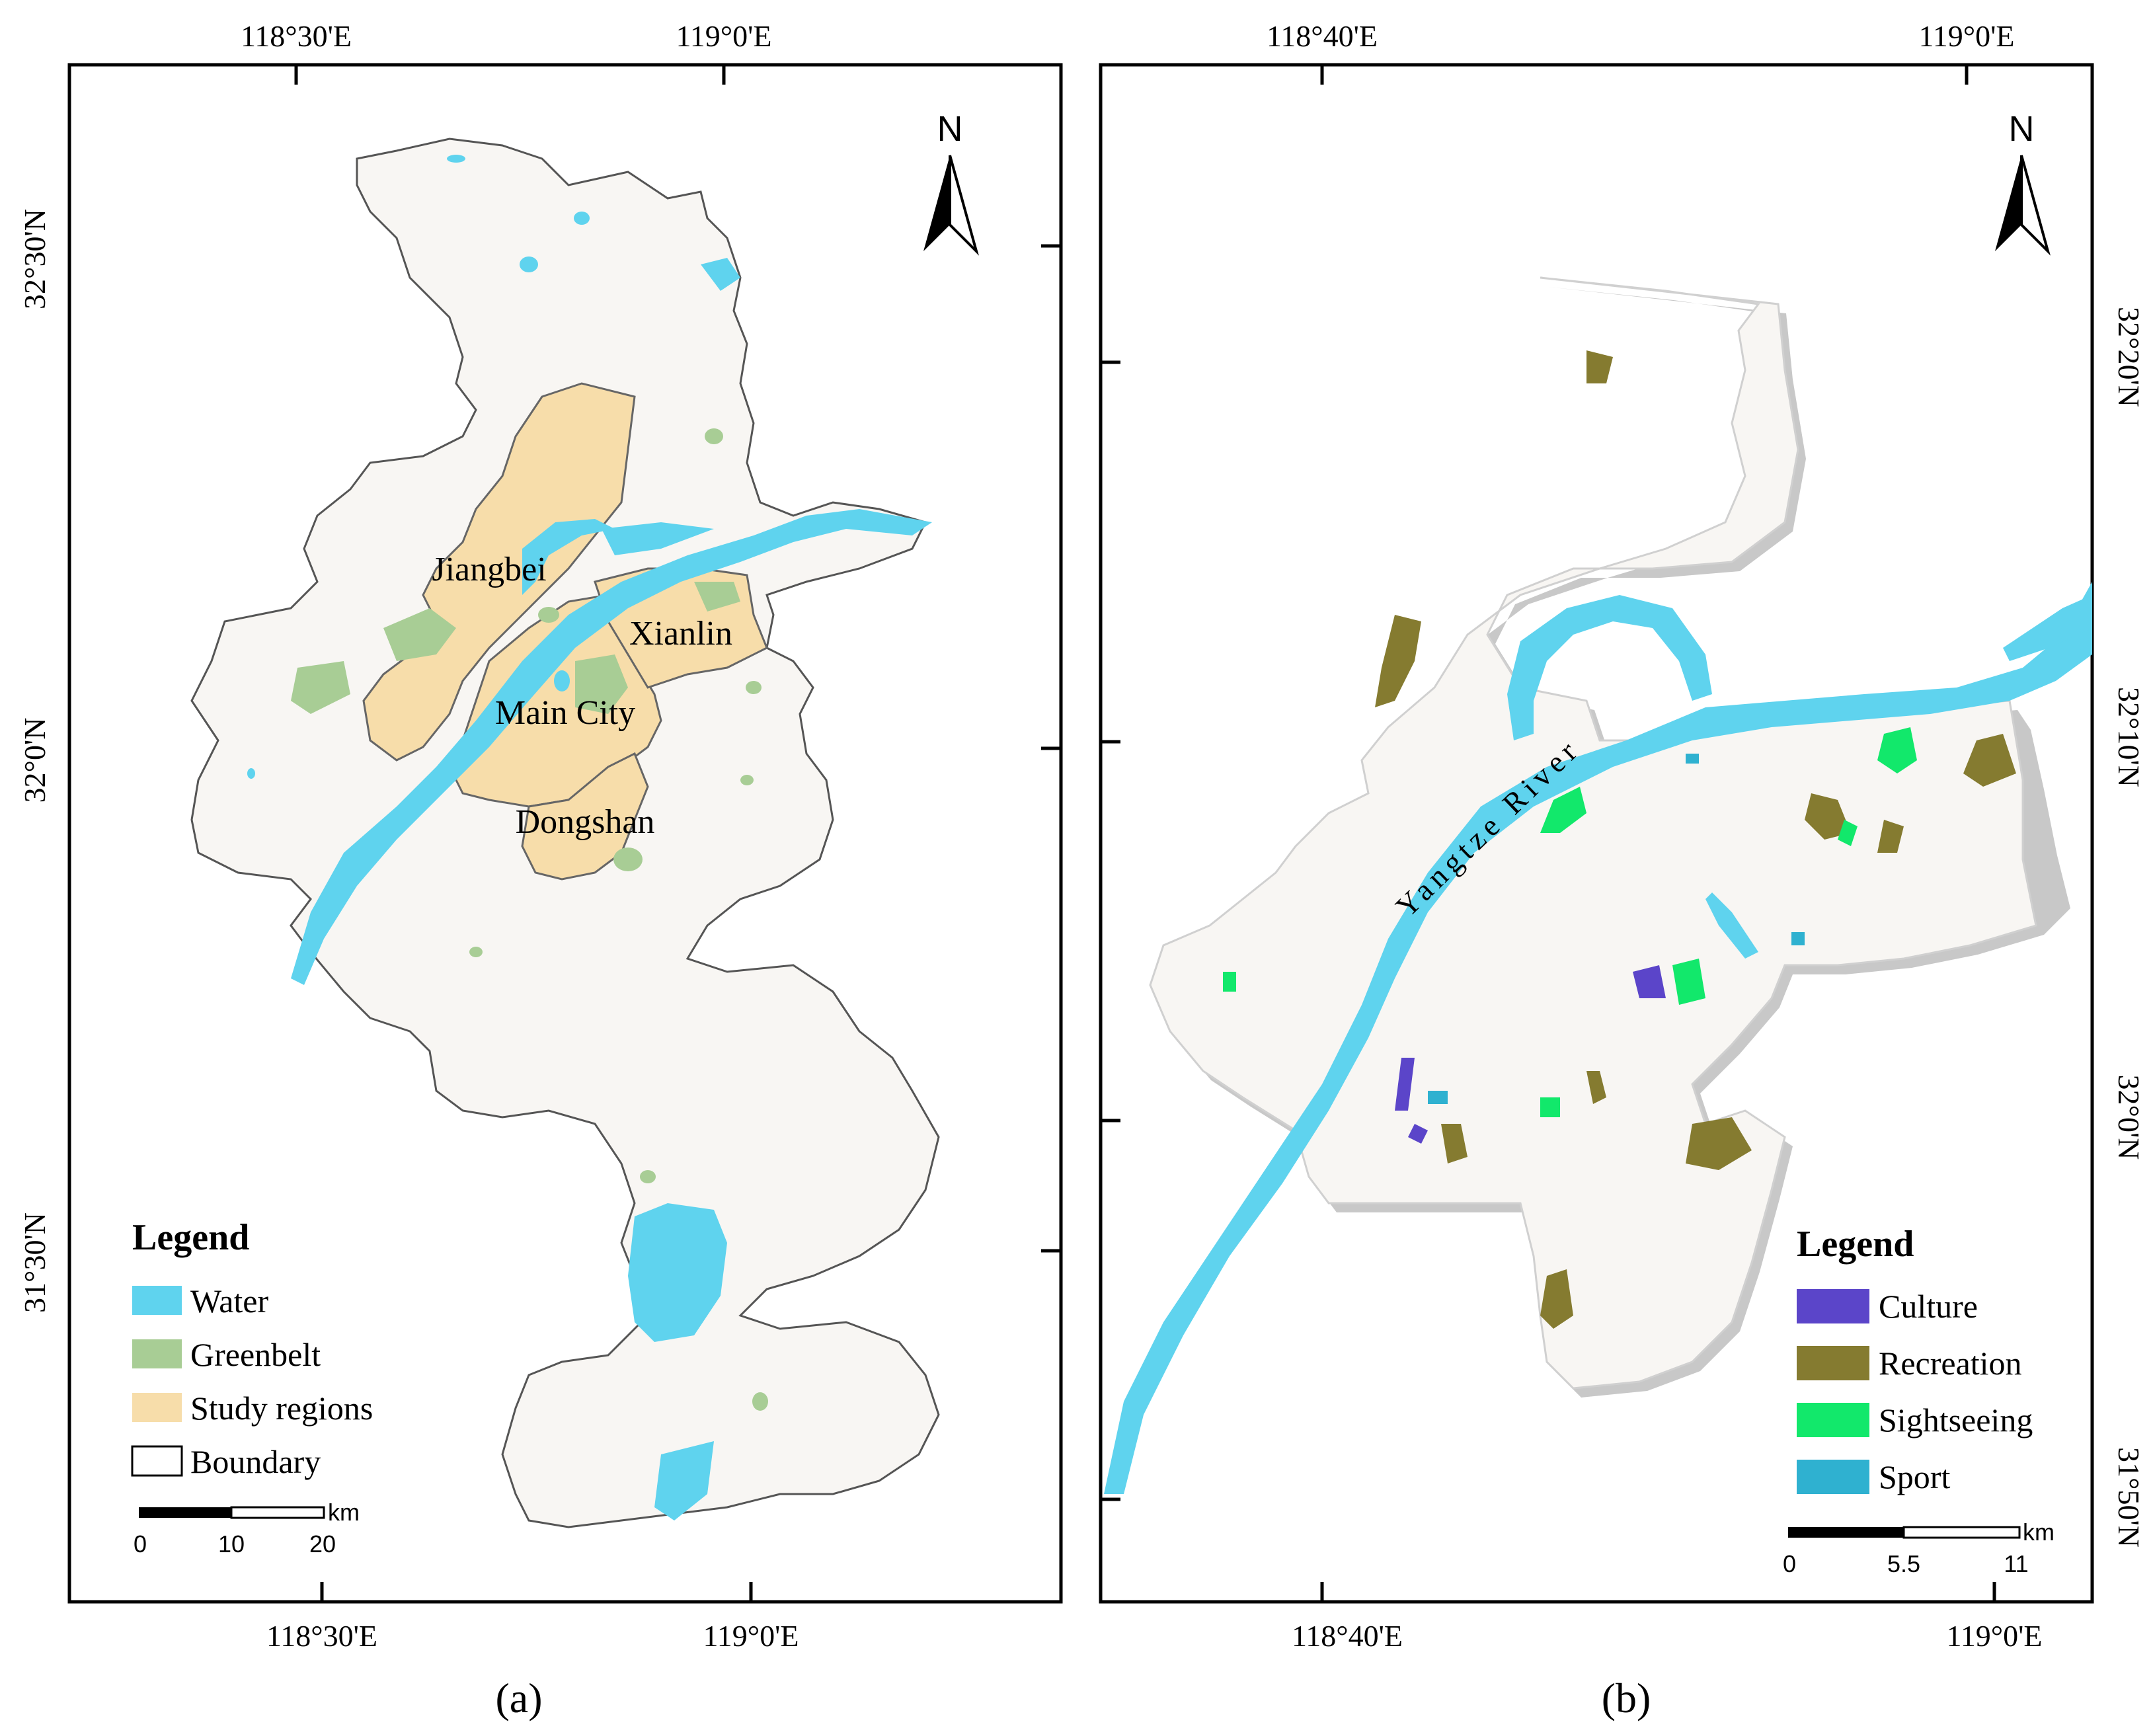  Describe the element at coordinates (1914, 1476) in the screenshot. I see `legend-label: Sport` at that location.